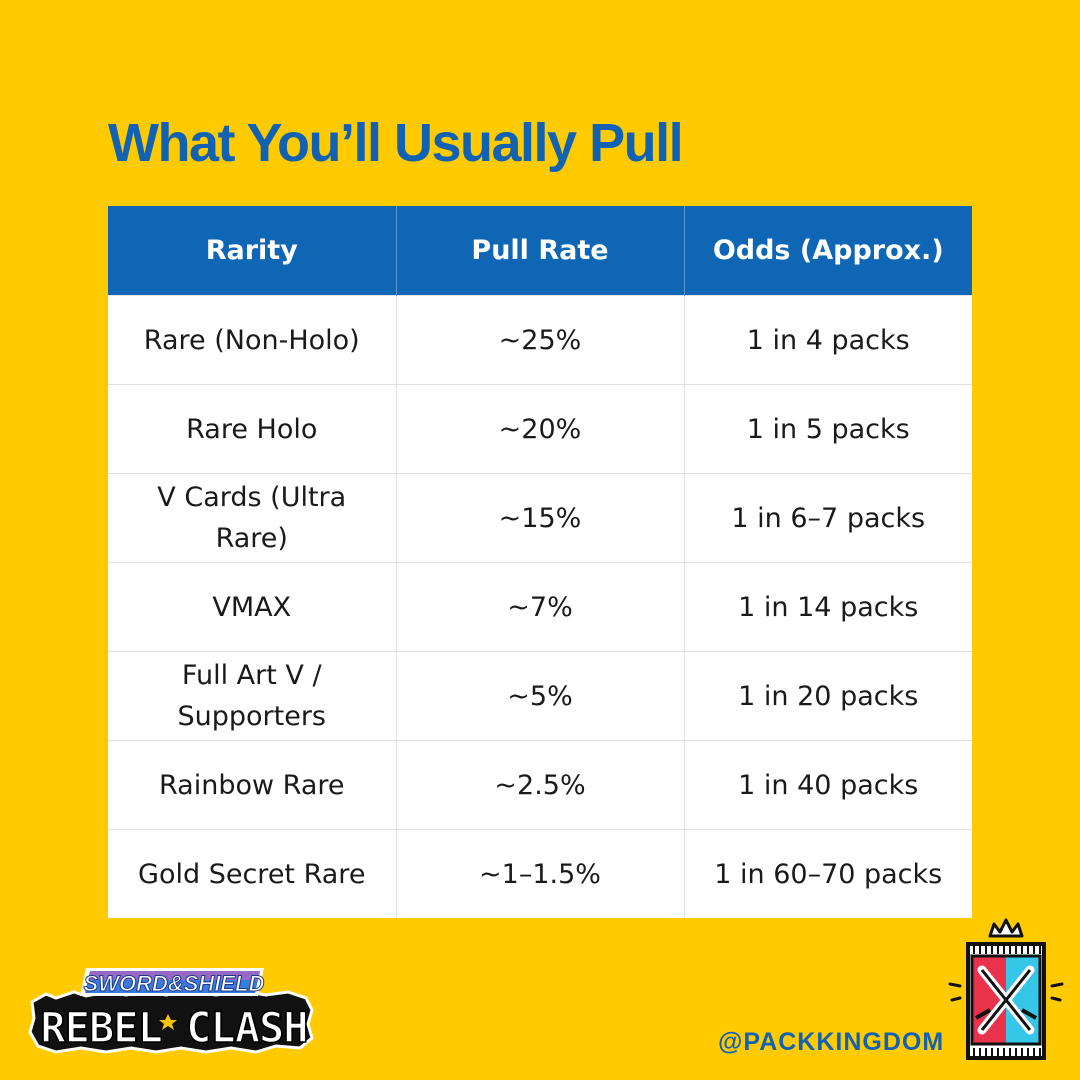 The width and height of the screenshot is (1080, 1080). I want to click on table-header-row: Rarity Pull Rate Odds (Approx.), so click(540, 251).